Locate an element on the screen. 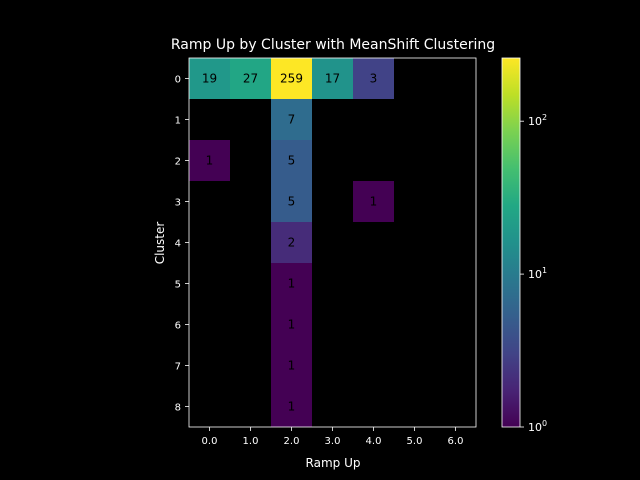 This screenshot has height=480, width=640. y-tick-label: 5 is located at coordinates (178, 285).